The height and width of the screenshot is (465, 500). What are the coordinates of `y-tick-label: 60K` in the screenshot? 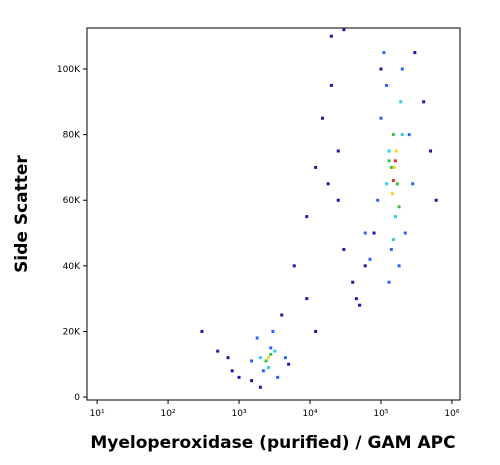 It's located at (72, 201).